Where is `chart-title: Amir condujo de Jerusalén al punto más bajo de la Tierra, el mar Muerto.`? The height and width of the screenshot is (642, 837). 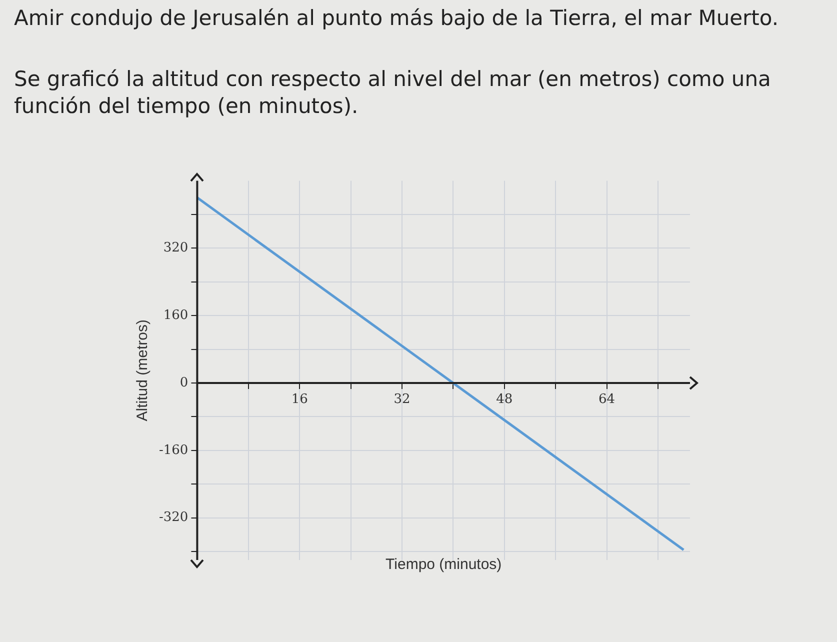 chart-title: Amir condujo de Jerusalén al punto más bajo de la Tierra, el mar Muerto. is located at coordinates (397, 18).